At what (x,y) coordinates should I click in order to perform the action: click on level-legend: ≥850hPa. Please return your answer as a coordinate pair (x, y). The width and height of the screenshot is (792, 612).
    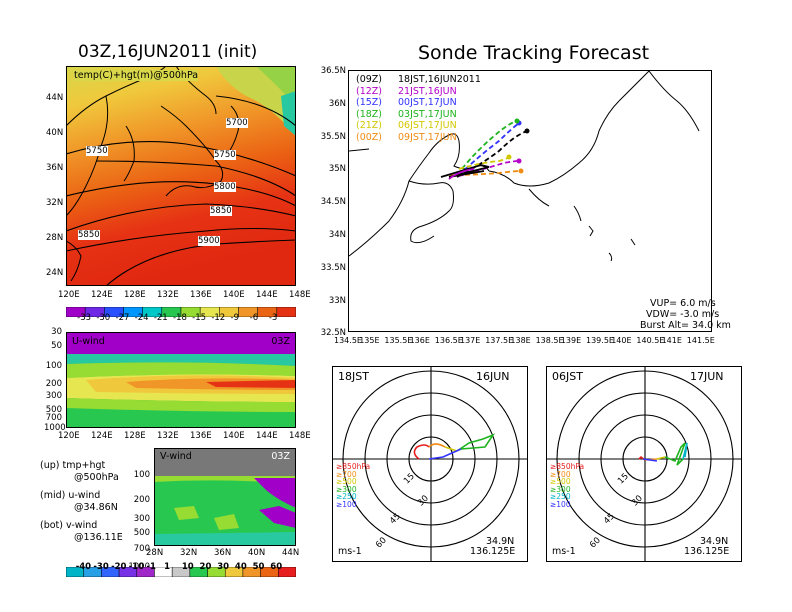
    Looking at the image, I should click on (353, 466).